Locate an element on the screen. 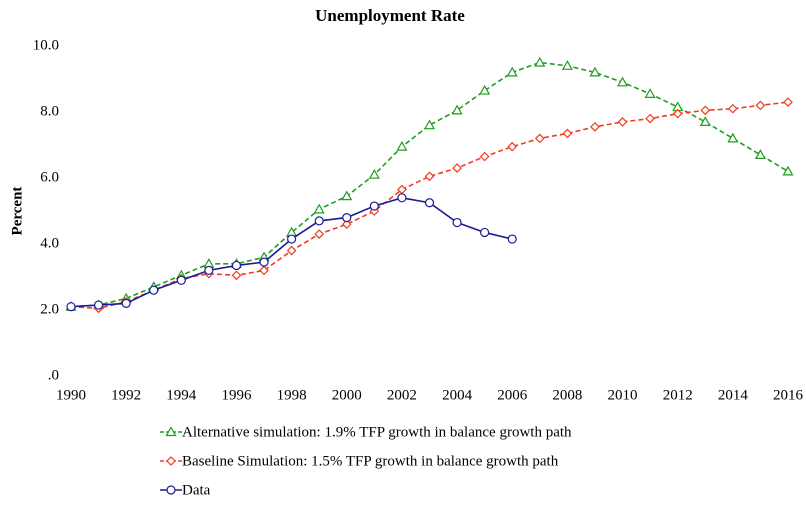 The height and width of the screenshot is (507, 806). x-tick-label: 2016 is located at coordinates (788, 395).